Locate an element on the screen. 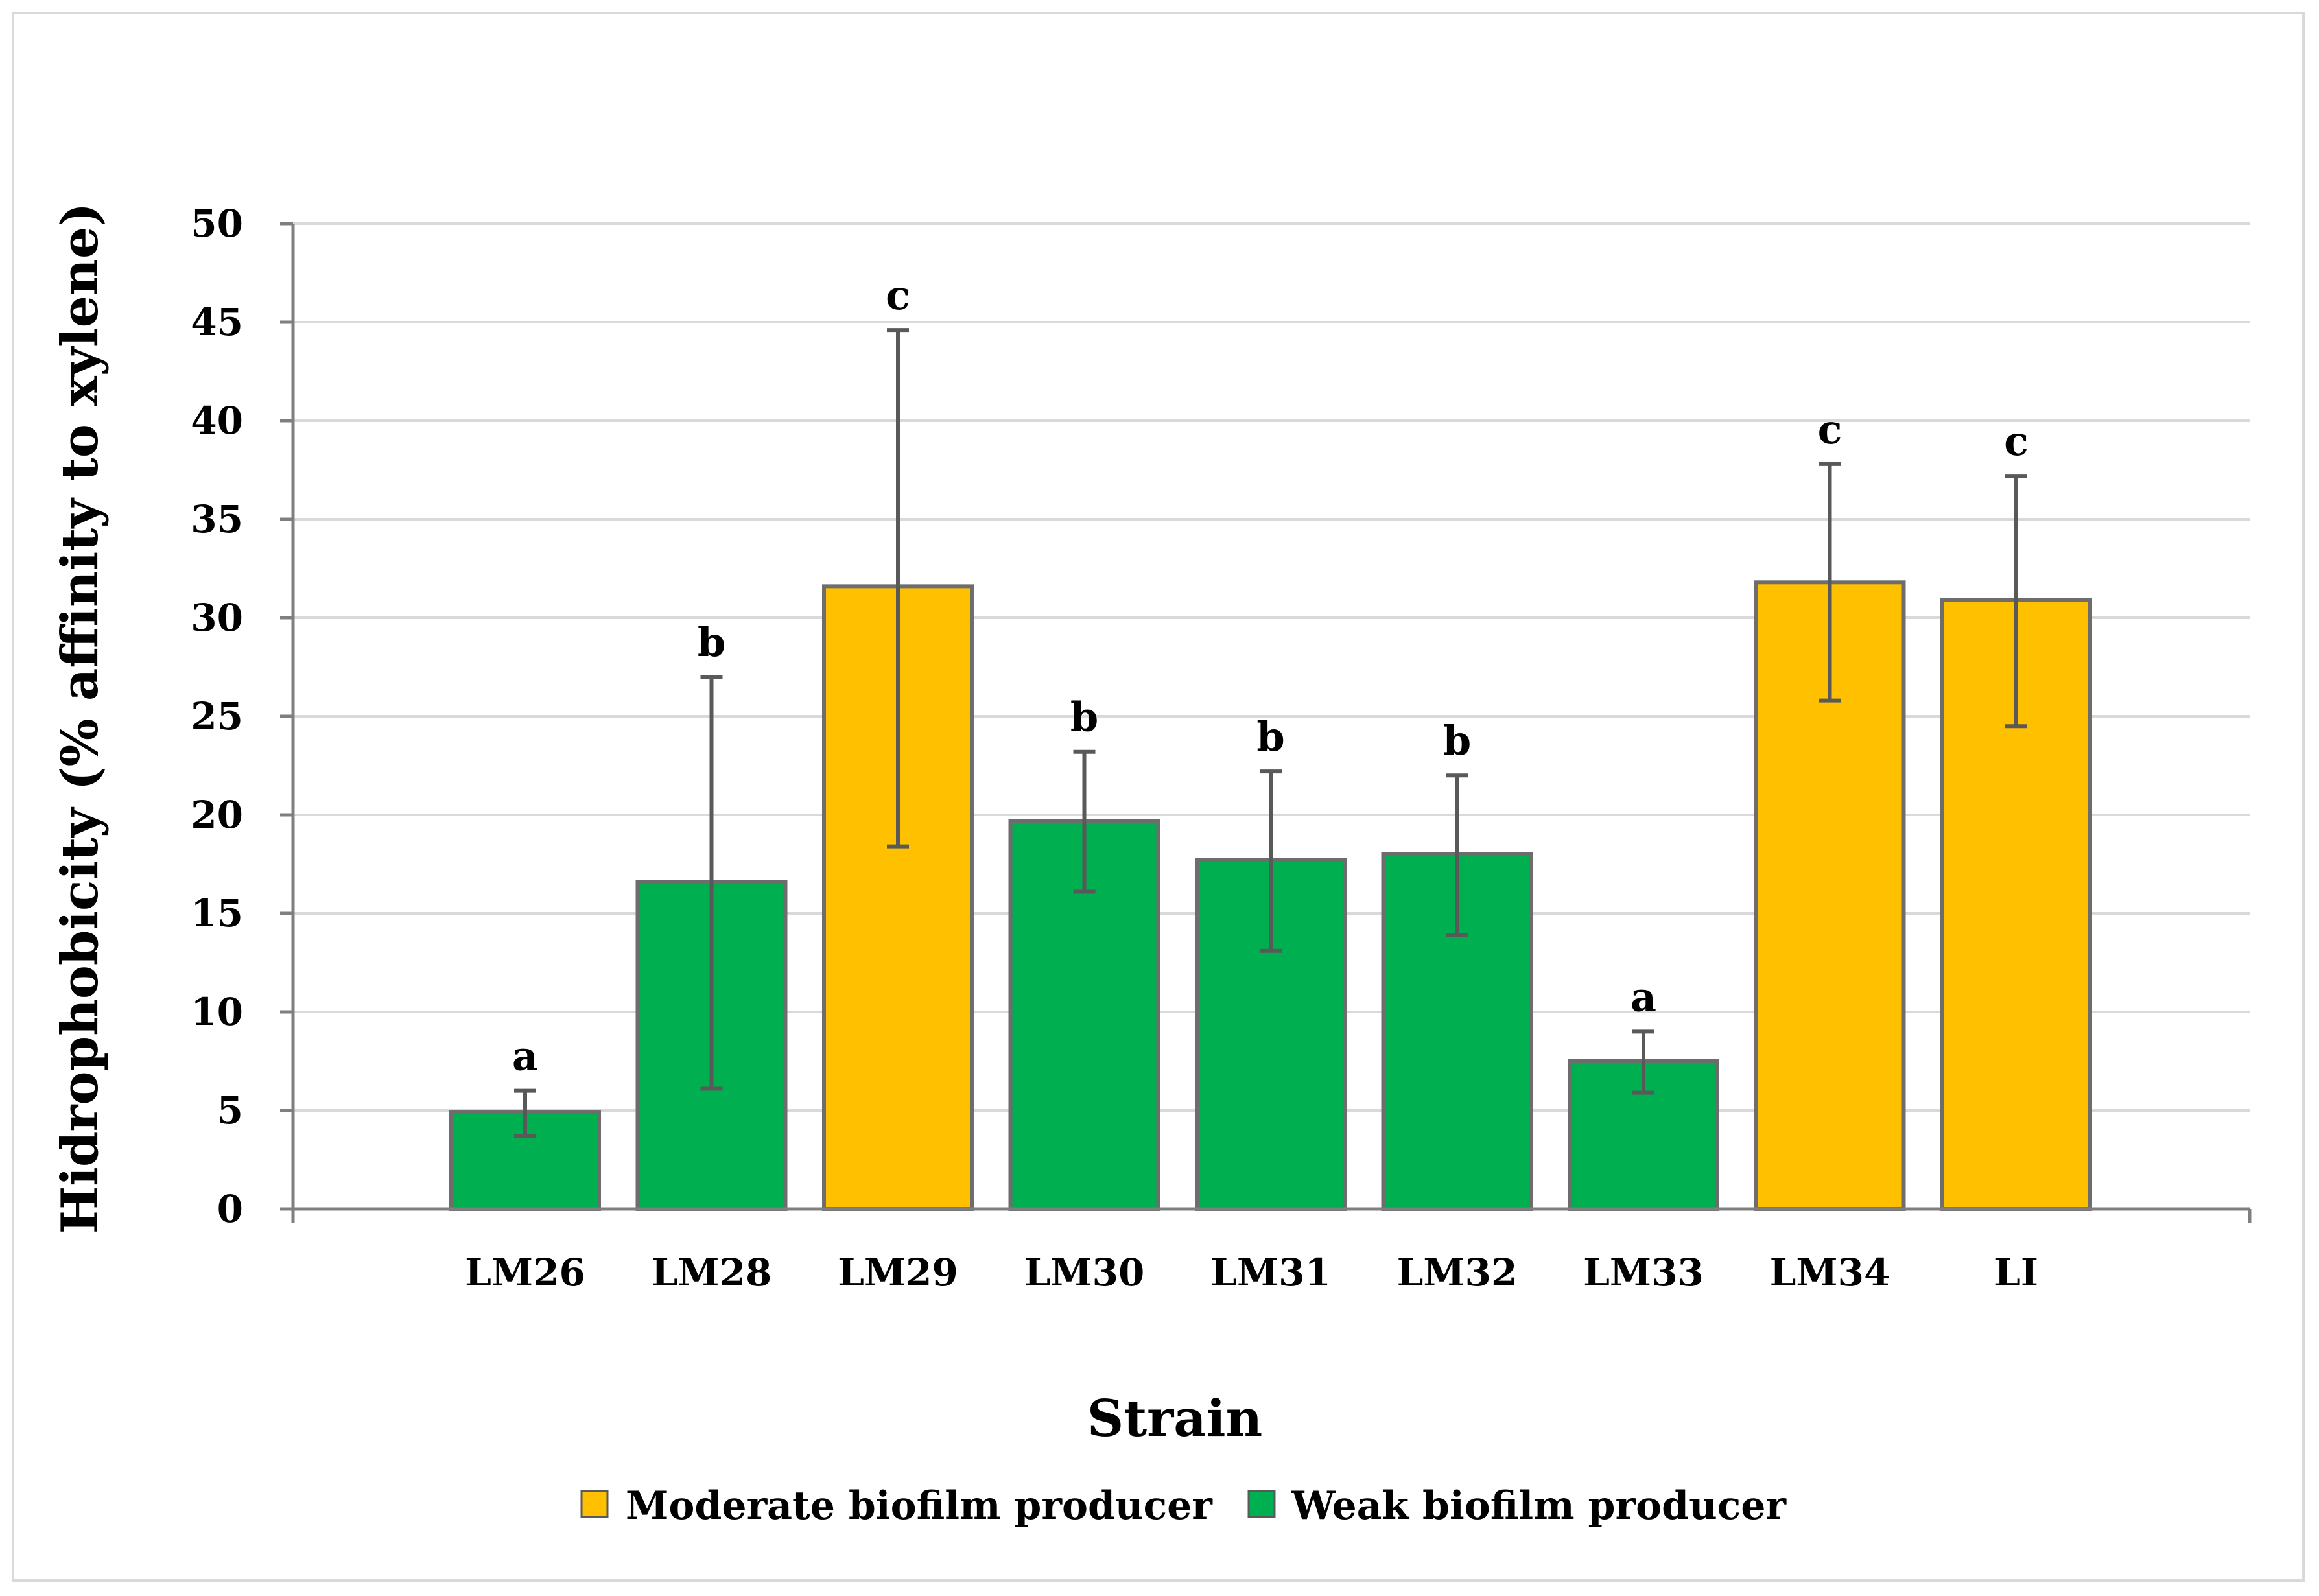 The width and height of the screenshot is (2319, 1596). x-axis-title: Strain is located at coordinates (1174, 1418).